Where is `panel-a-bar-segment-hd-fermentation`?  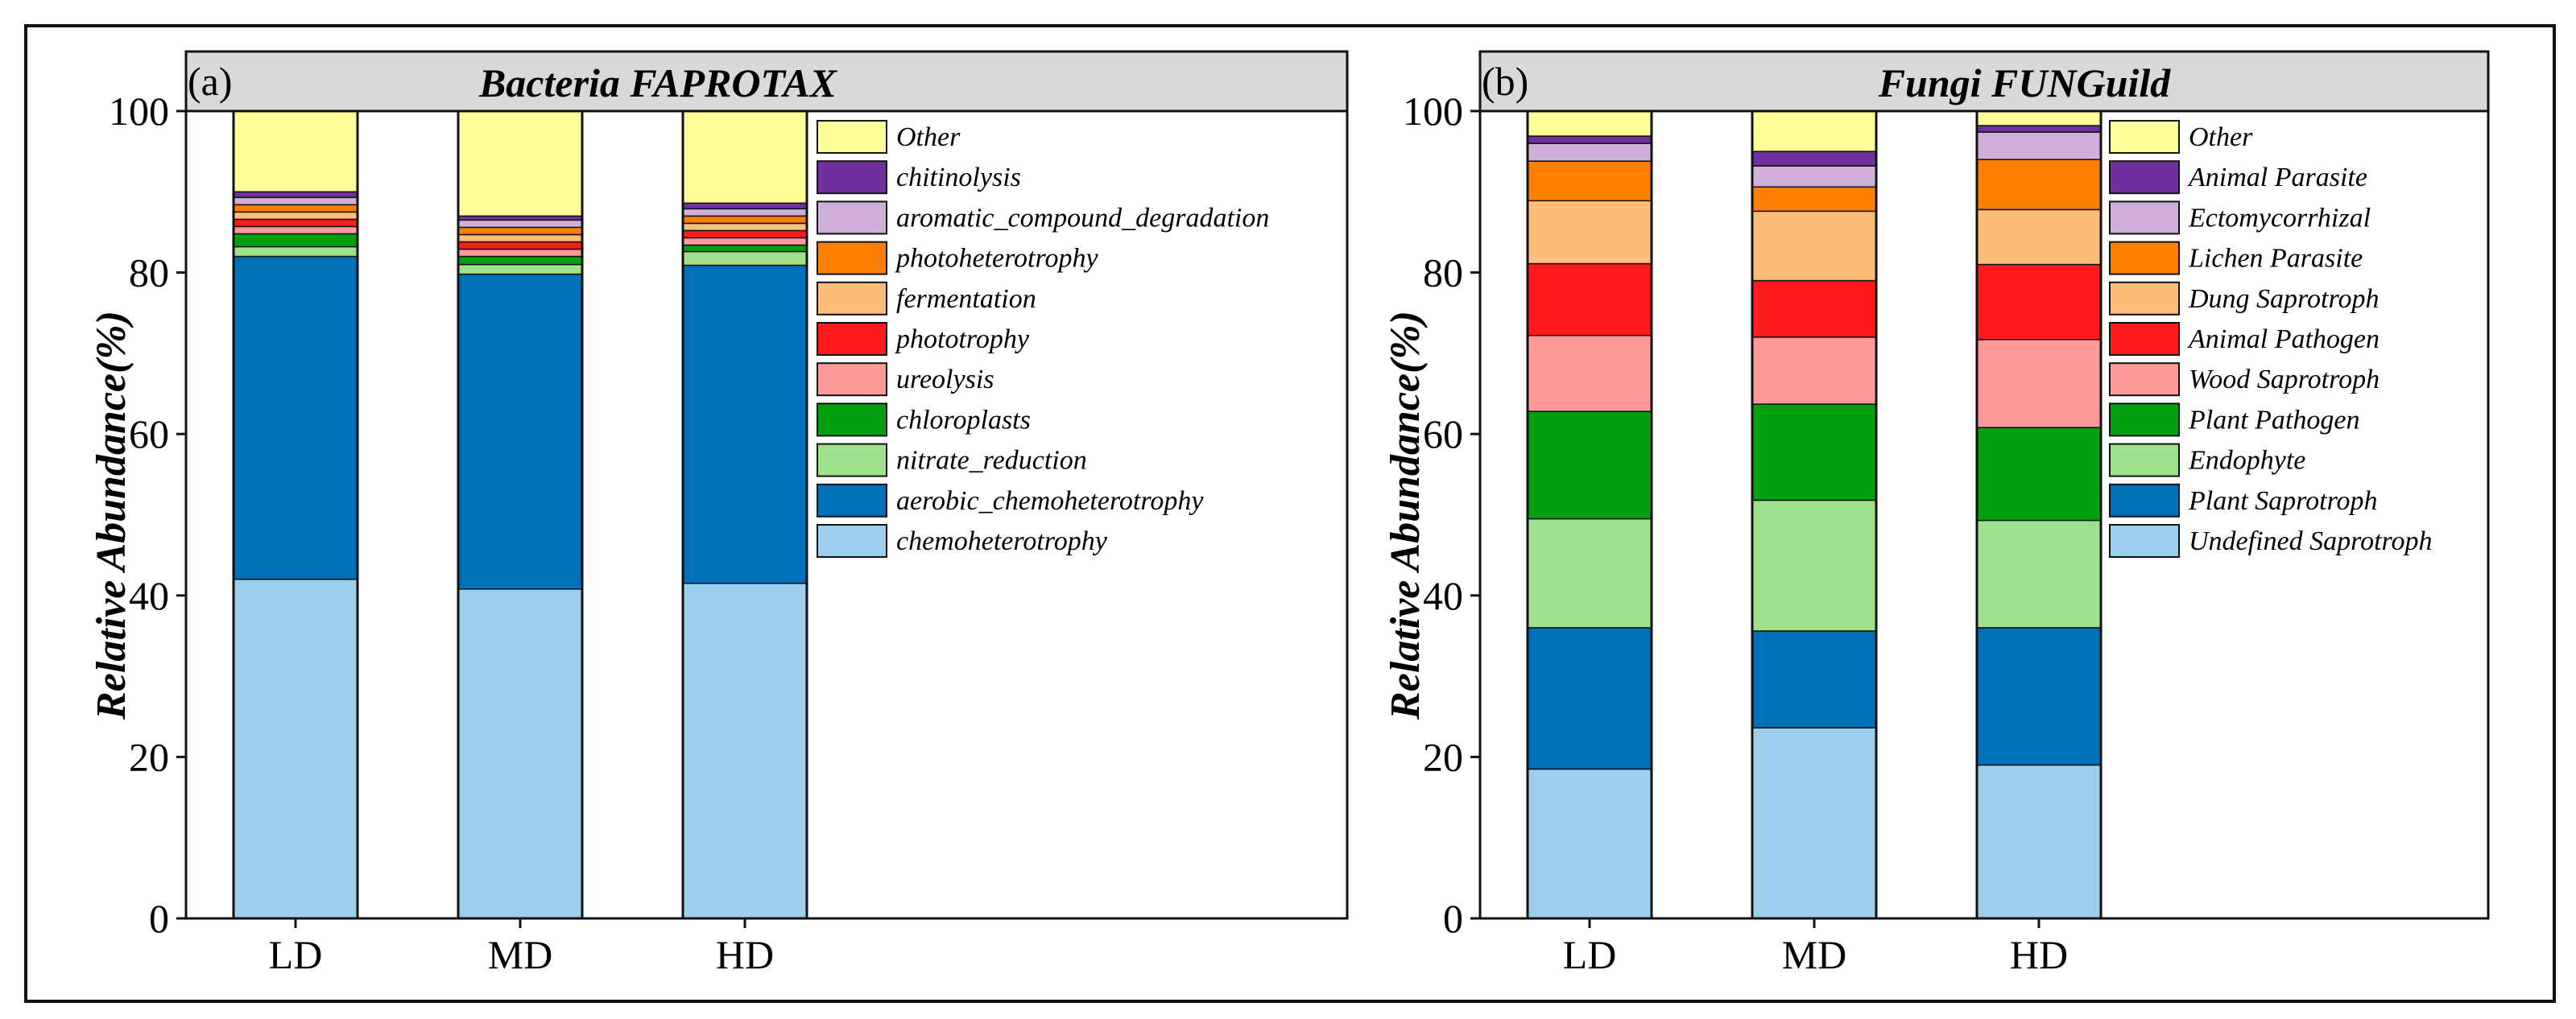
panel-a-bar-segment-hd-fermentation is located at coordinates (745, 227).